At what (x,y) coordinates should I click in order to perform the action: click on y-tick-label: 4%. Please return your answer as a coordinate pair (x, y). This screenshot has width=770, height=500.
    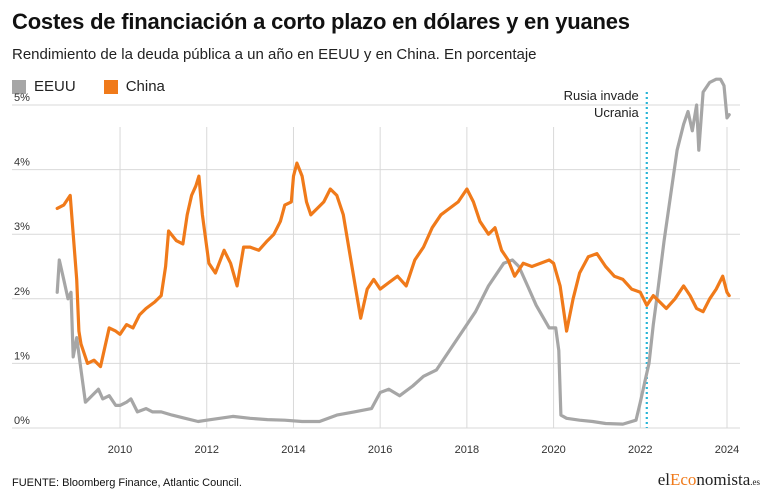
    Looking at the image, I should click on (22, 163).